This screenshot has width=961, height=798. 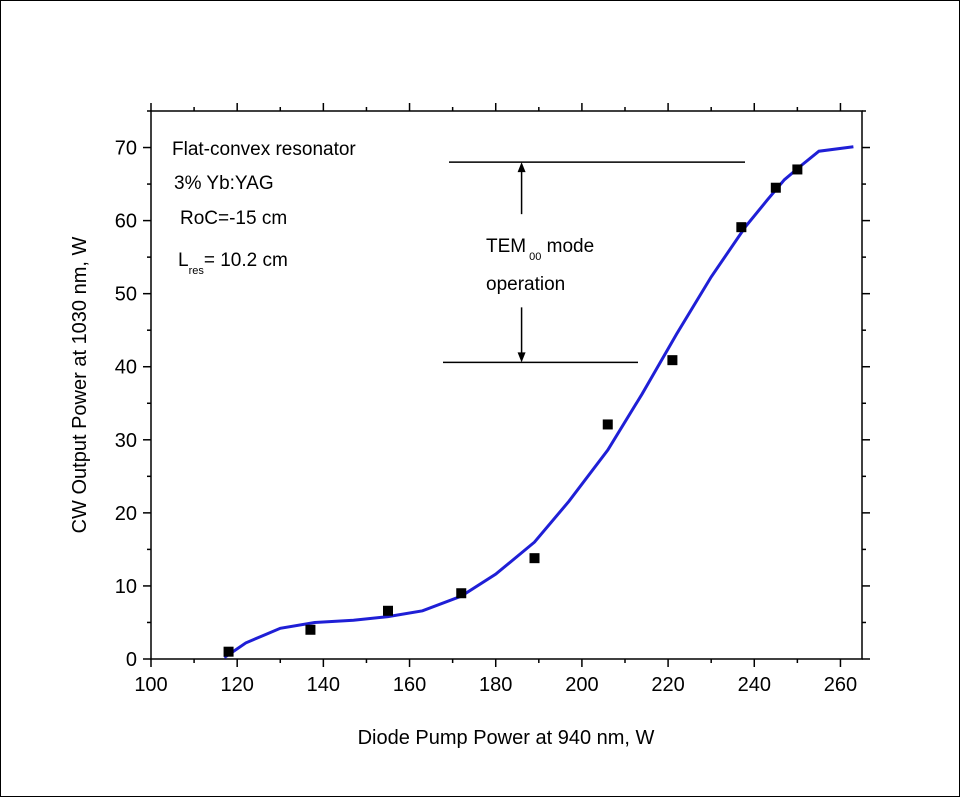 What do you see at coordinates (126, 368) in the screenshot?
I see `y-tick-label: 40` at bounding box center [126, 368].